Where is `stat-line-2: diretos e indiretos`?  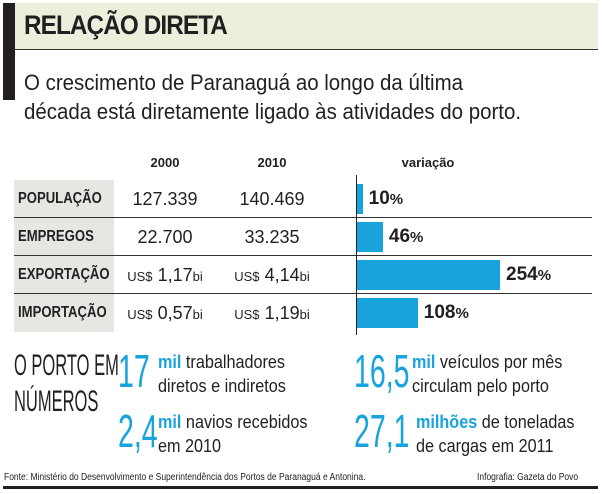
stat-line-2: diretos e indiretos is located at coordinates (222, 386).